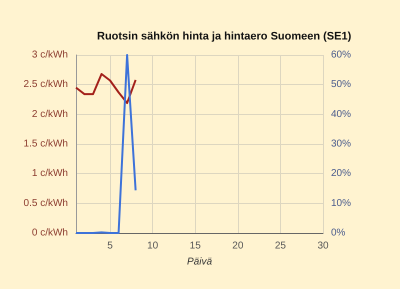 The width and height of the screenshot is (400, 289). What do you see at coordinates (50, 174) in the screenshot?
I see `y-tick-label: 1 c/kWh` at bounding box center [50, 174].